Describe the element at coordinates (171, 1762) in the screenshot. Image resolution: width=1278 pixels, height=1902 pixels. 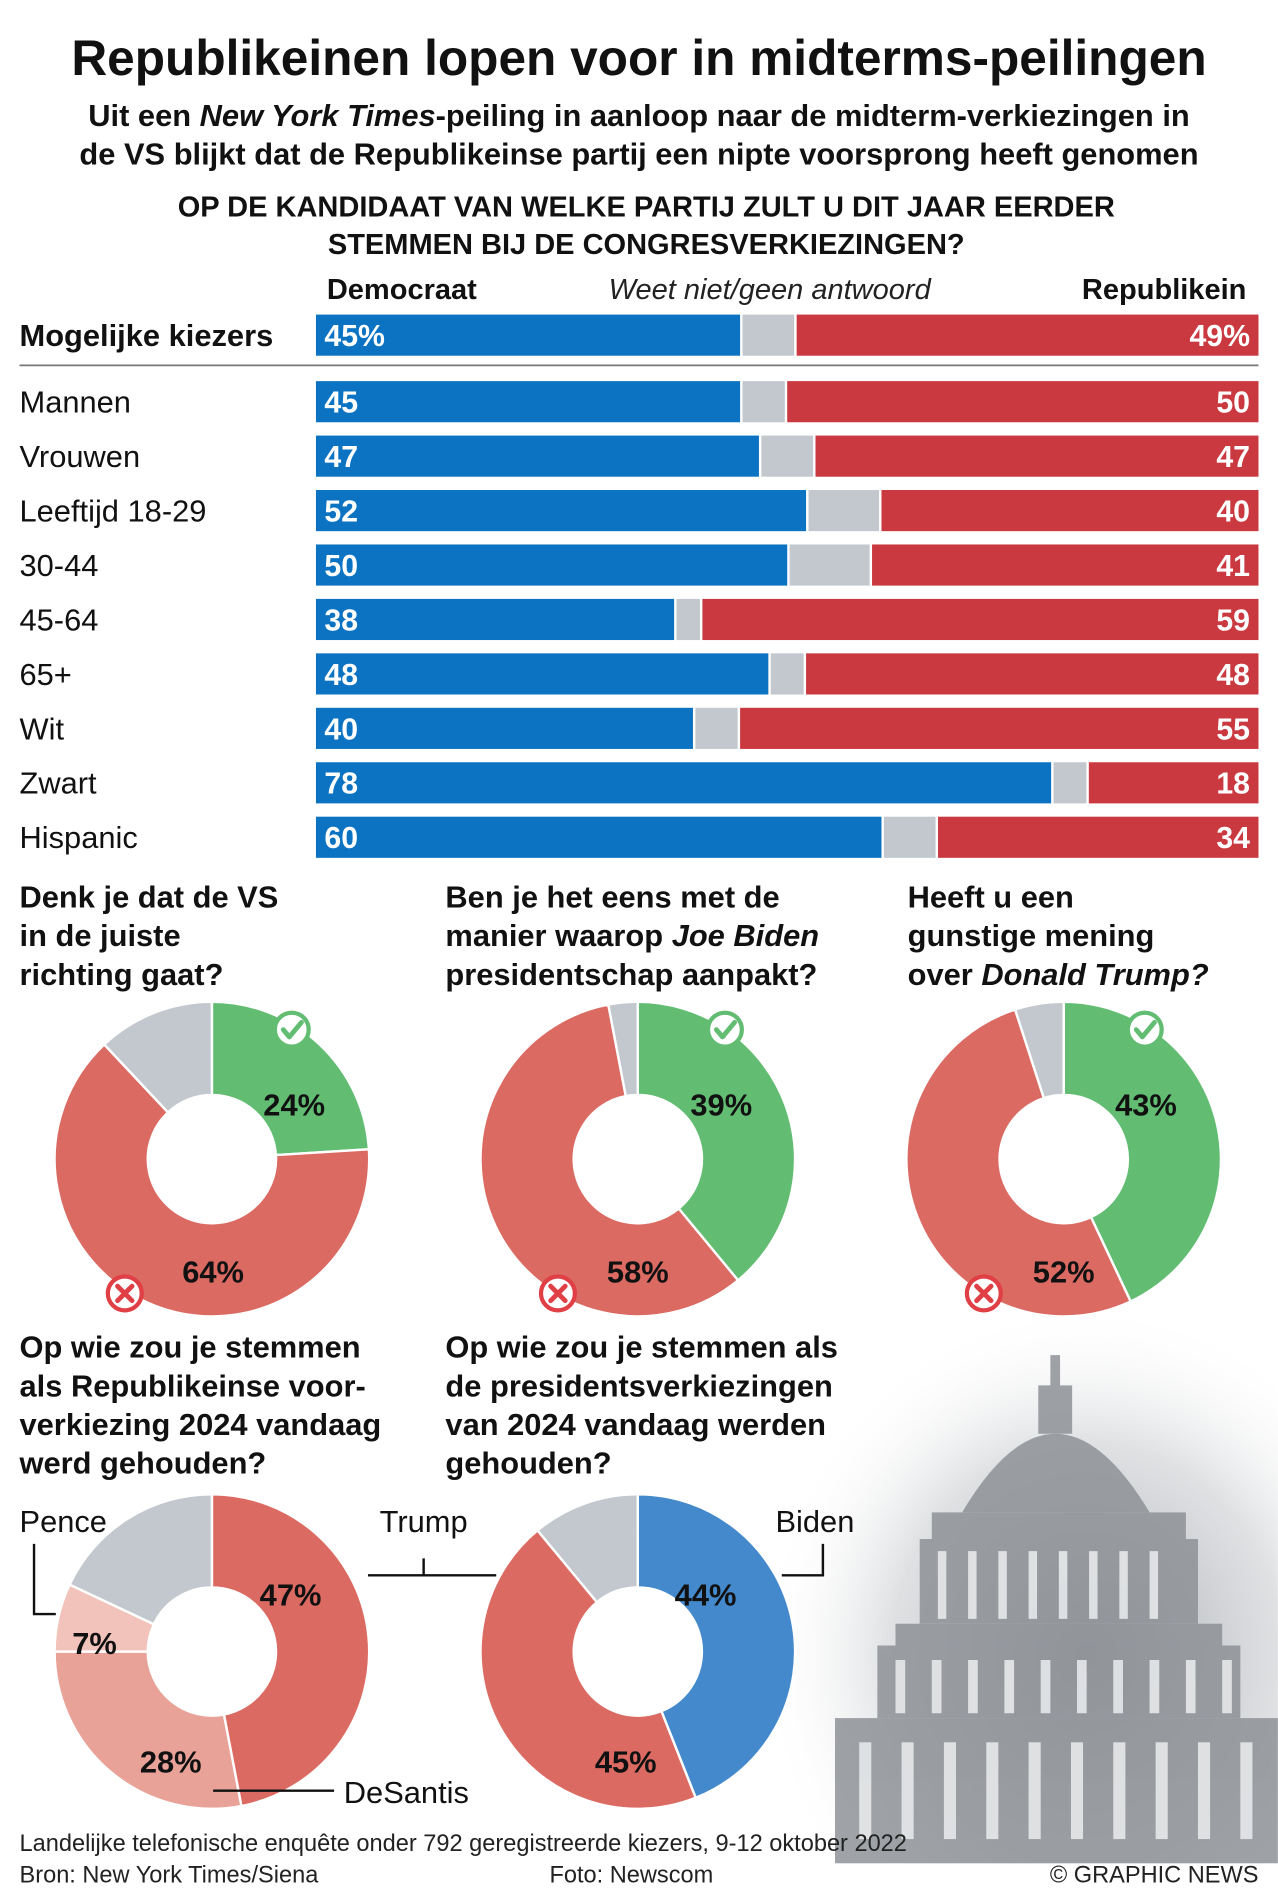
I see `donut-slice-label: 28%` at that location.